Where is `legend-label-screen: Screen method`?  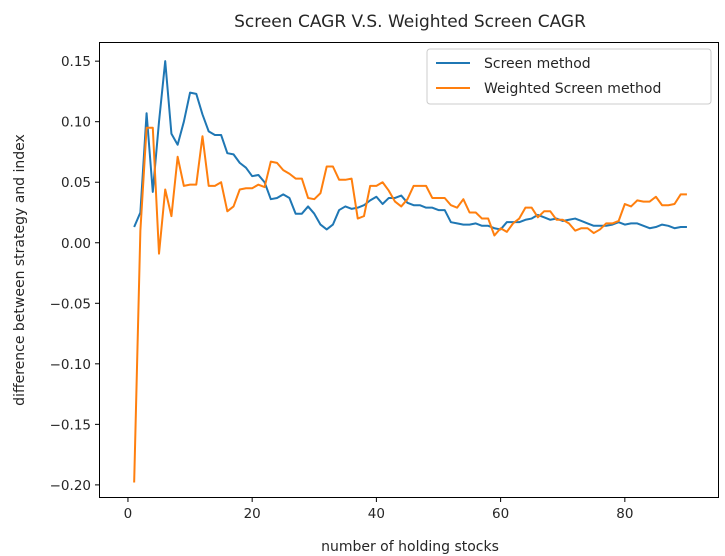 legend-label-screen: Screen method is located at coordinates (537, 64).